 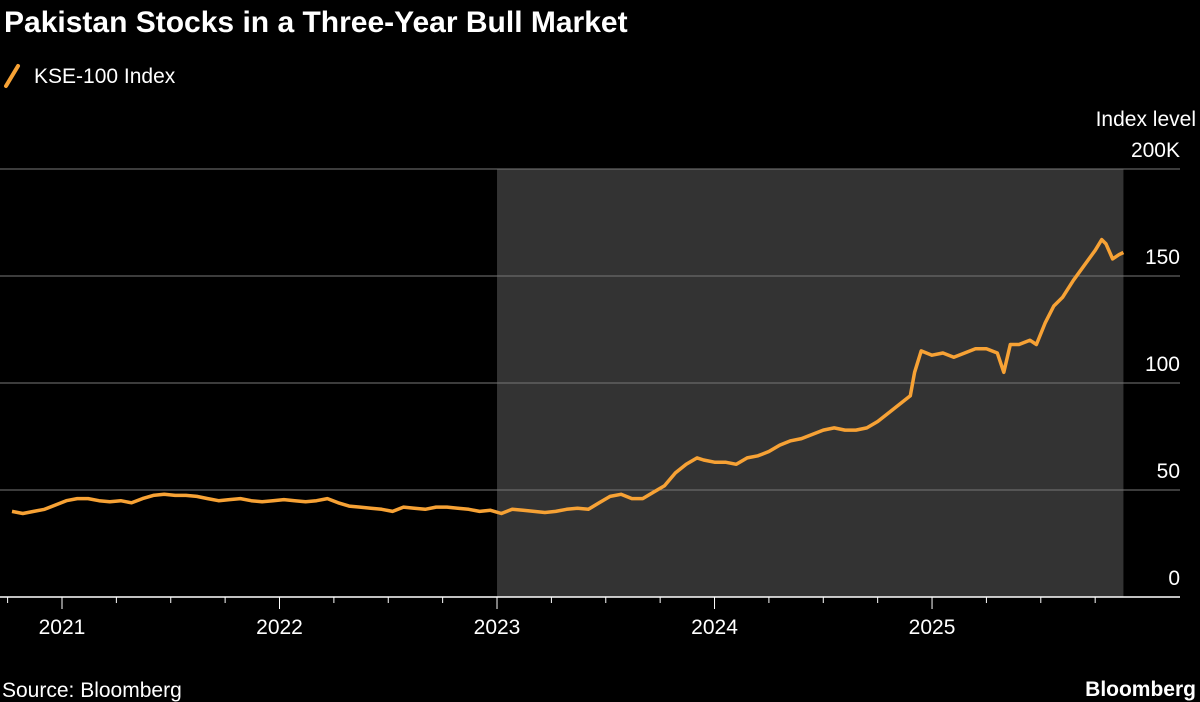 What do you see at coordinates (1162, 364) in the screenshot?
I see `y-tick-label: 100` at bounding box center [1162, 364].